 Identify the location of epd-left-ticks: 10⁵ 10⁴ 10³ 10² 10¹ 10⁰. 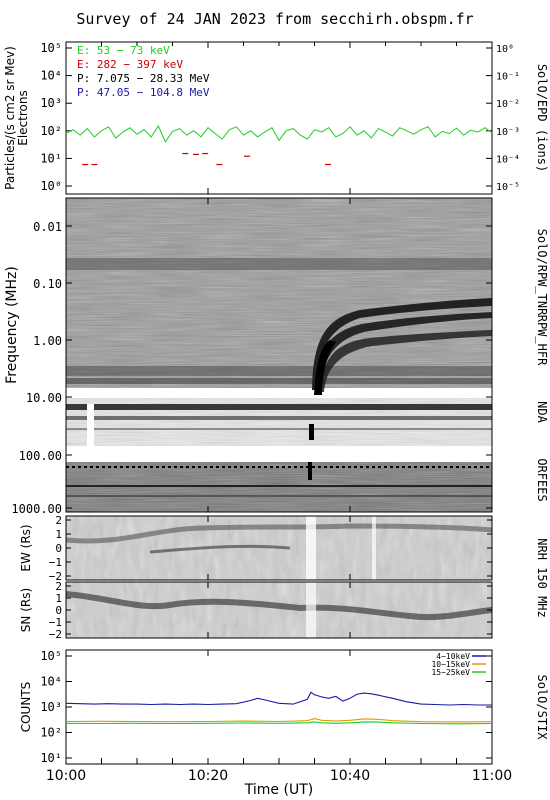
(56, 117).